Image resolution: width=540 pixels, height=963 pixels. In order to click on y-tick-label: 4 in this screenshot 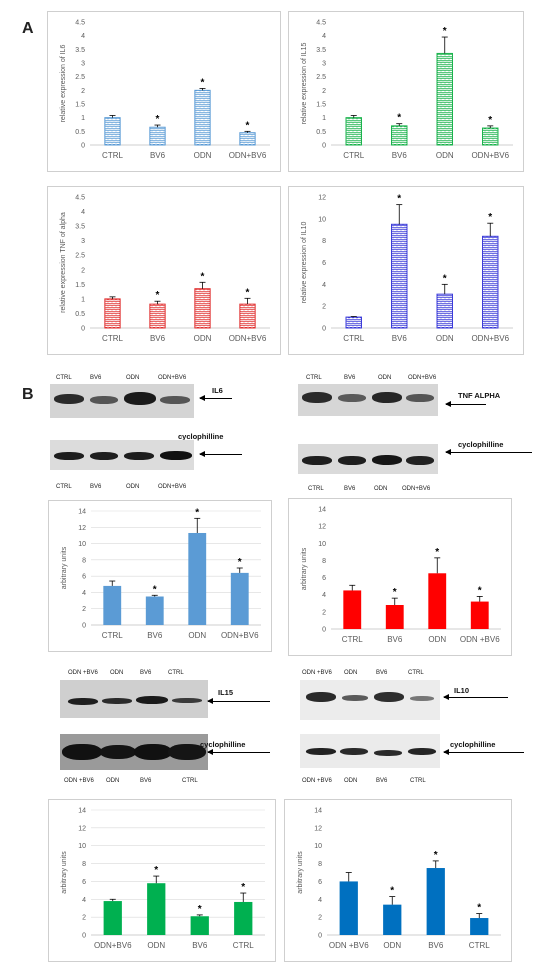, I will do `click(324, 595)`.